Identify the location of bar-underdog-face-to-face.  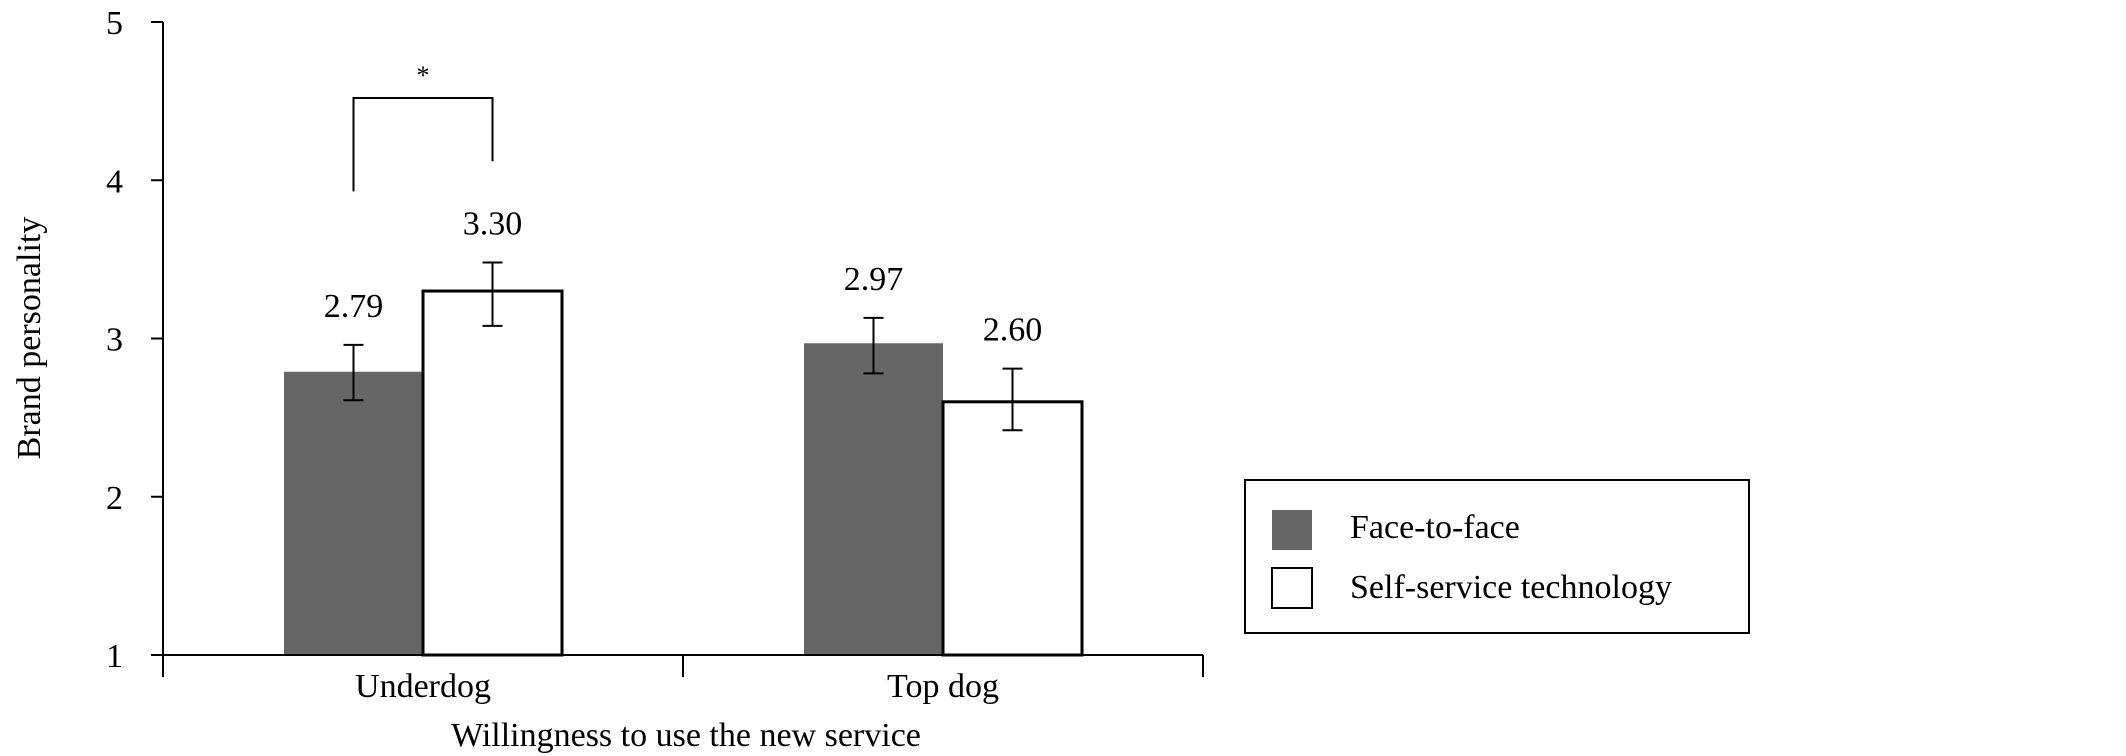
(353, 513).